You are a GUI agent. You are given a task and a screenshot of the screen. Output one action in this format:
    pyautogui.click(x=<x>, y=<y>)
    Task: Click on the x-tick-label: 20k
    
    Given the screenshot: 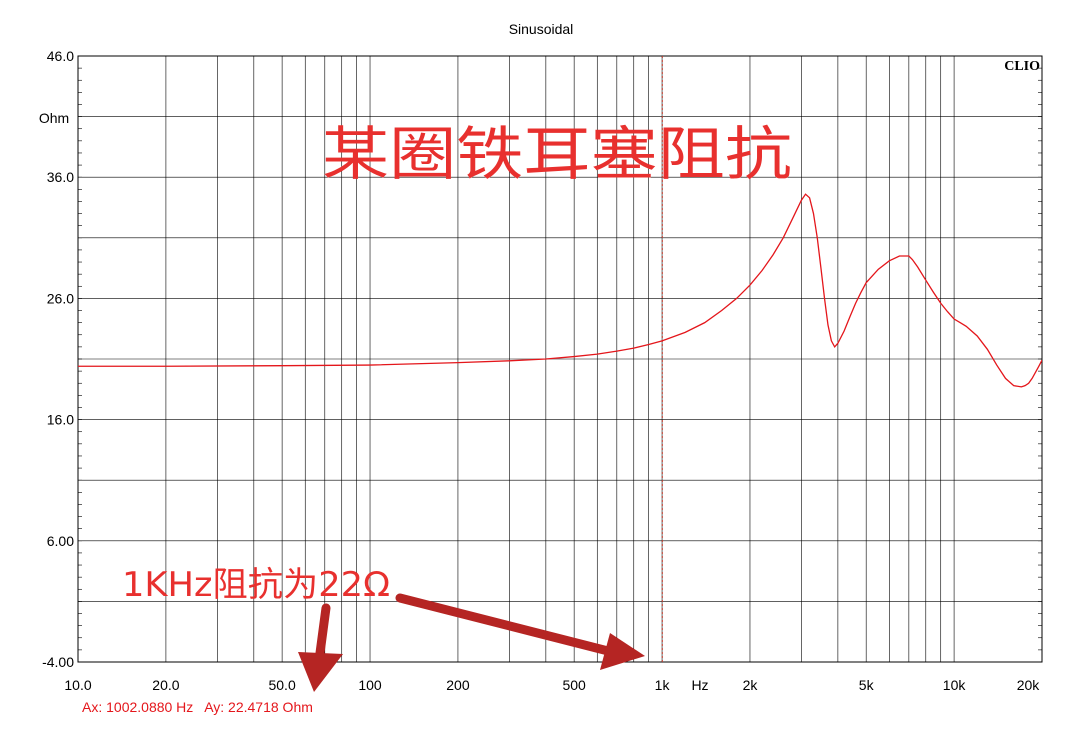 What is the action you would take?
    pyautogui.click(x=1029, y=685)
    